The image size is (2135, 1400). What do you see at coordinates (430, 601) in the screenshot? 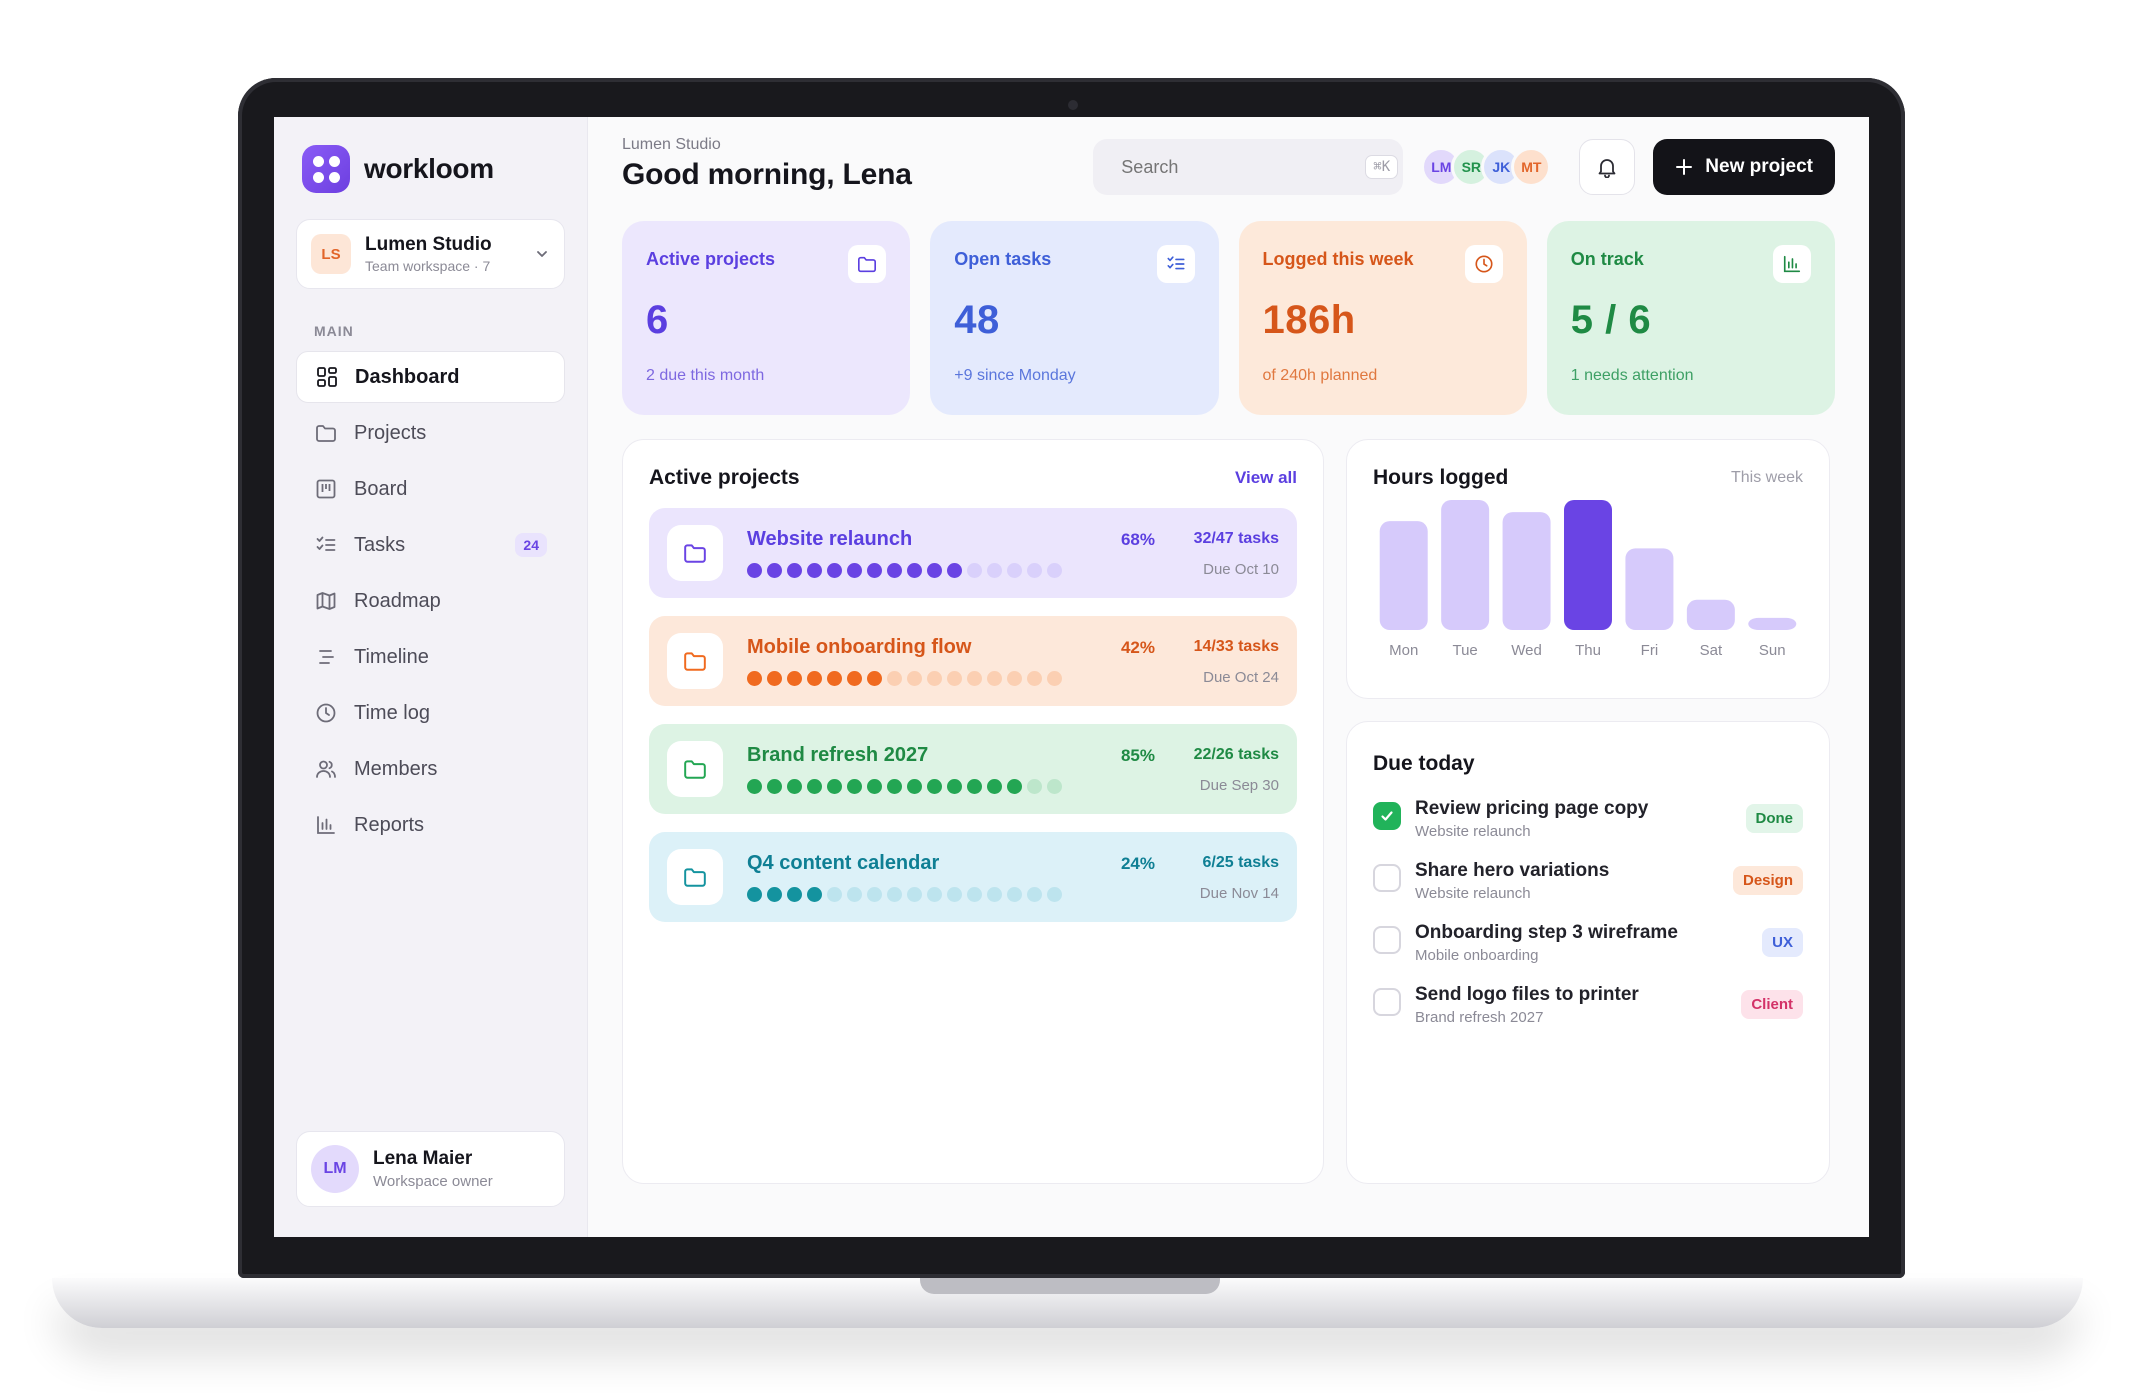
I see `sidebar-item-roadmap: Roadmap` at bounding box center [430, 601].